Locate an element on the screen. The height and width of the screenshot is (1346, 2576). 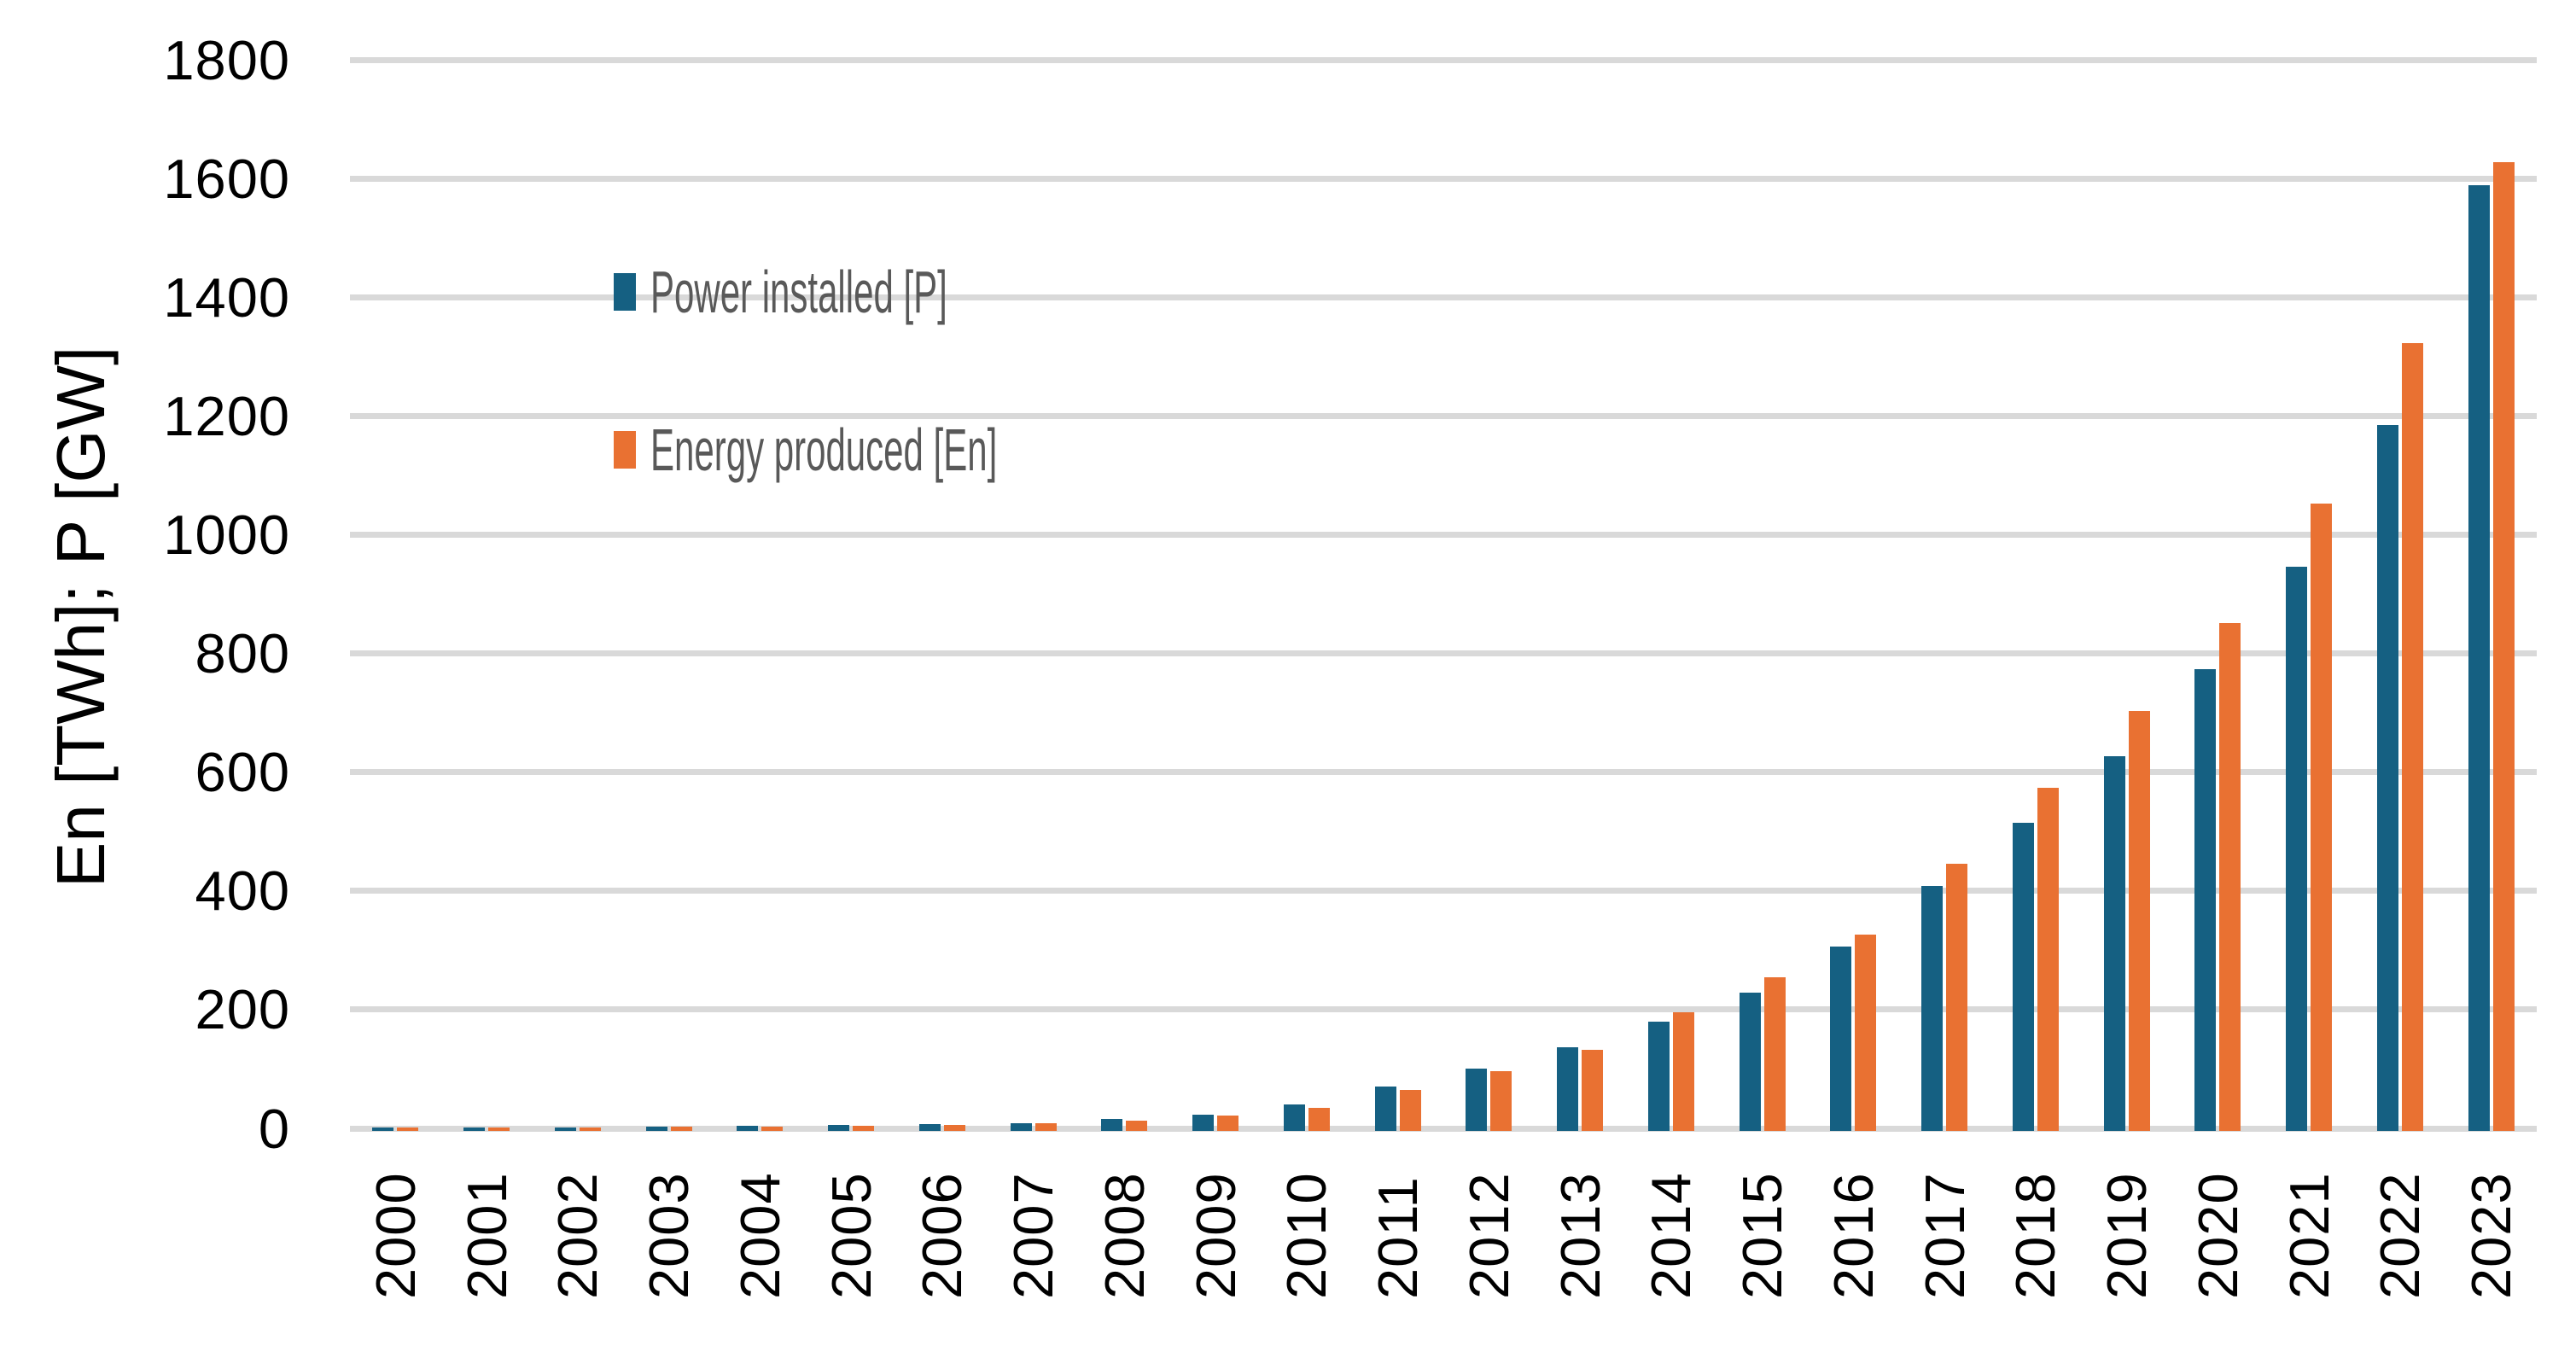
bar-power-installed-2013 is located at coordinates (1568, 1088).